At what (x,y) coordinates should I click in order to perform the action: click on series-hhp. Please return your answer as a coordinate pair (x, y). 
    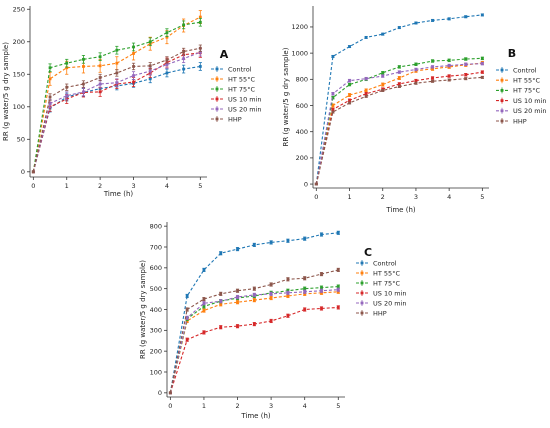
    Looking at the image, I should click on (116, 109).